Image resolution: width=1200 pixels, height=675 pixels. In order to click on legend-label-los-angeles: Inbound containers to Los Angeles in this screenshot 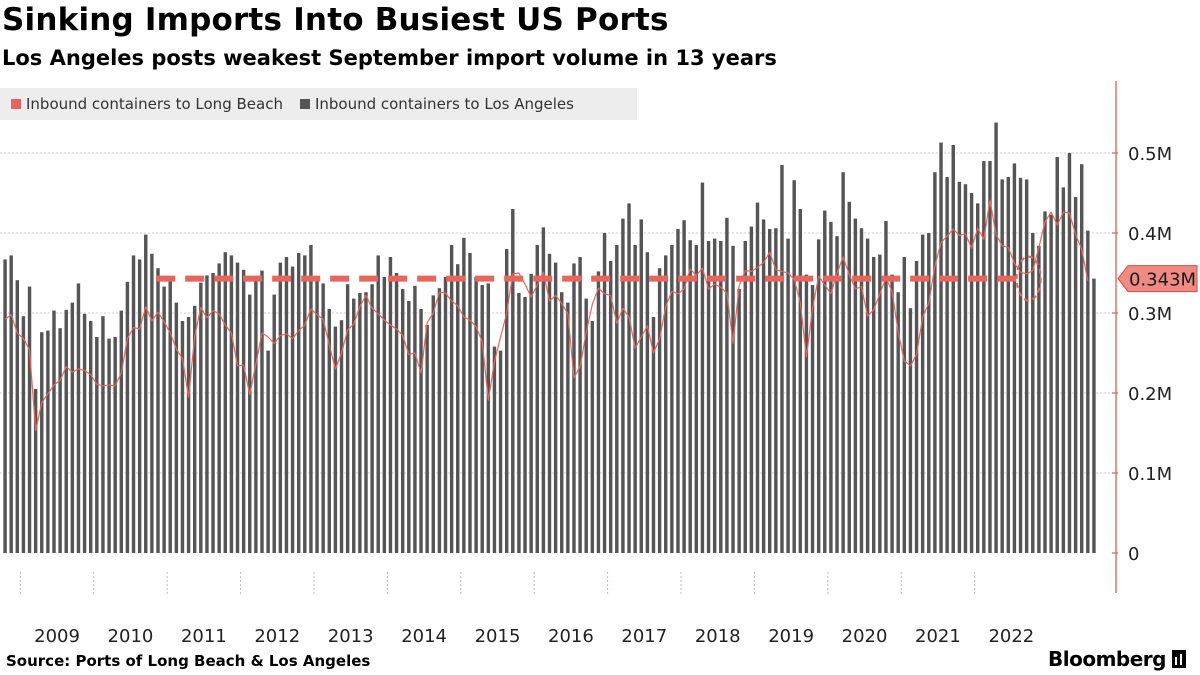, I will do `click(444, 104)`.